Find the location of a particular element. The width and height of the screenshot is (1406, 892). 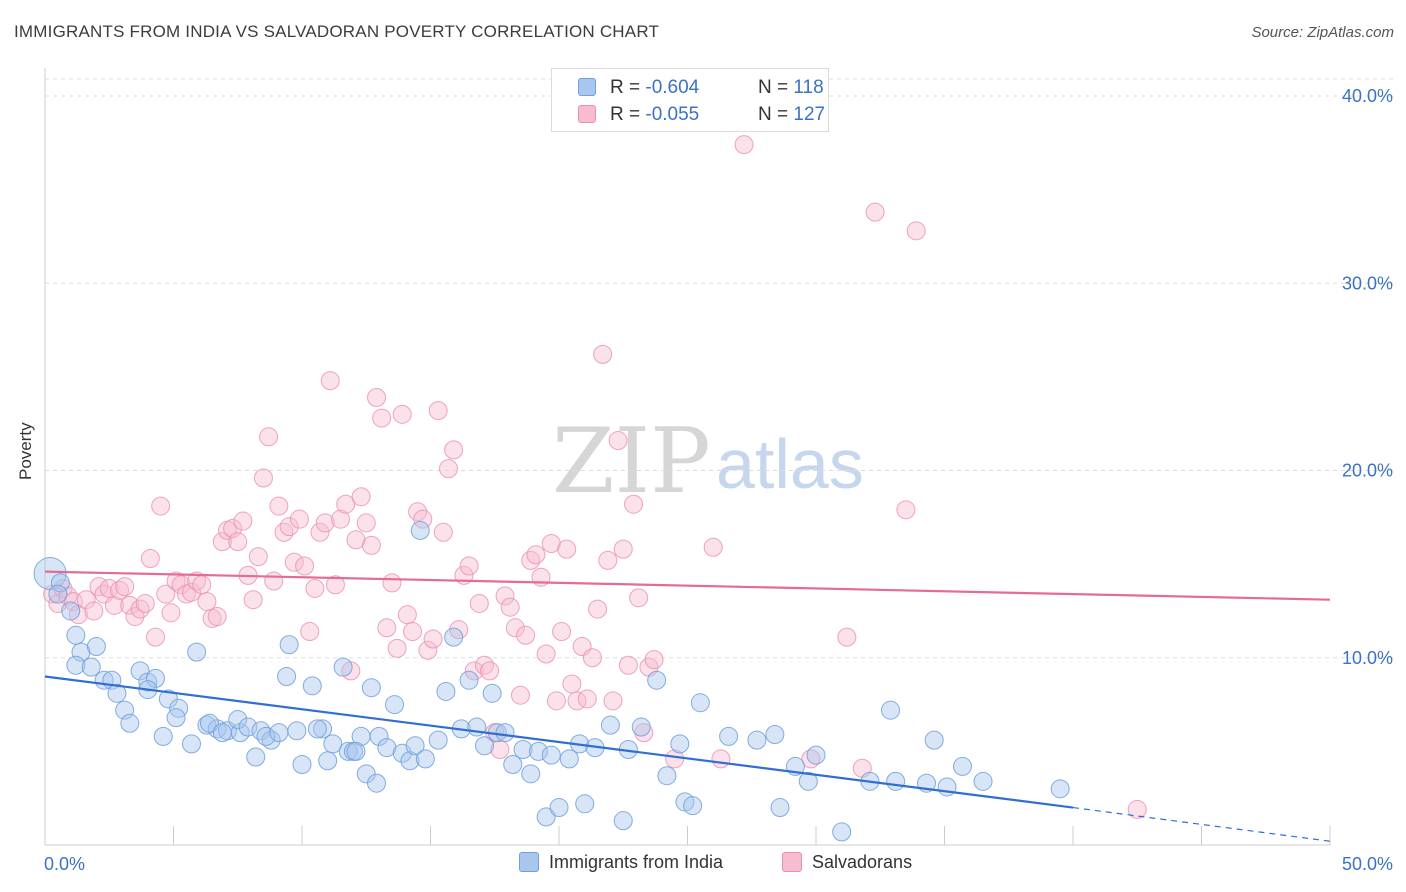

n-value-salvadorans: 127 is located at coordinates (809, 114).